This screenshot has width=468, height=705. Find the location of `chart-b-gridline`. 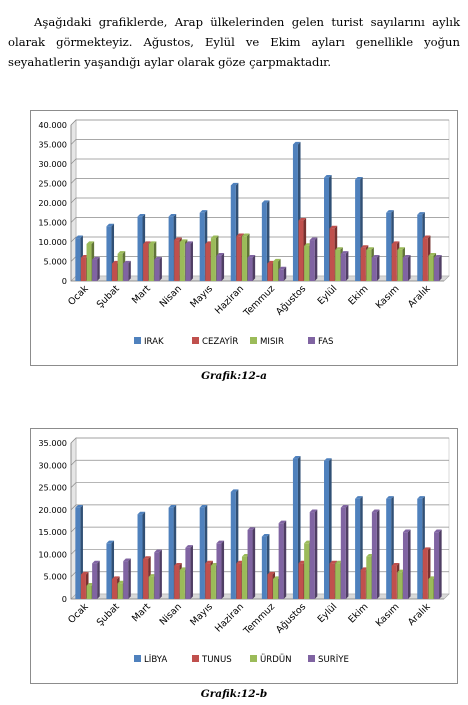

chart-b-gridline is located at coordinates (259, 440).